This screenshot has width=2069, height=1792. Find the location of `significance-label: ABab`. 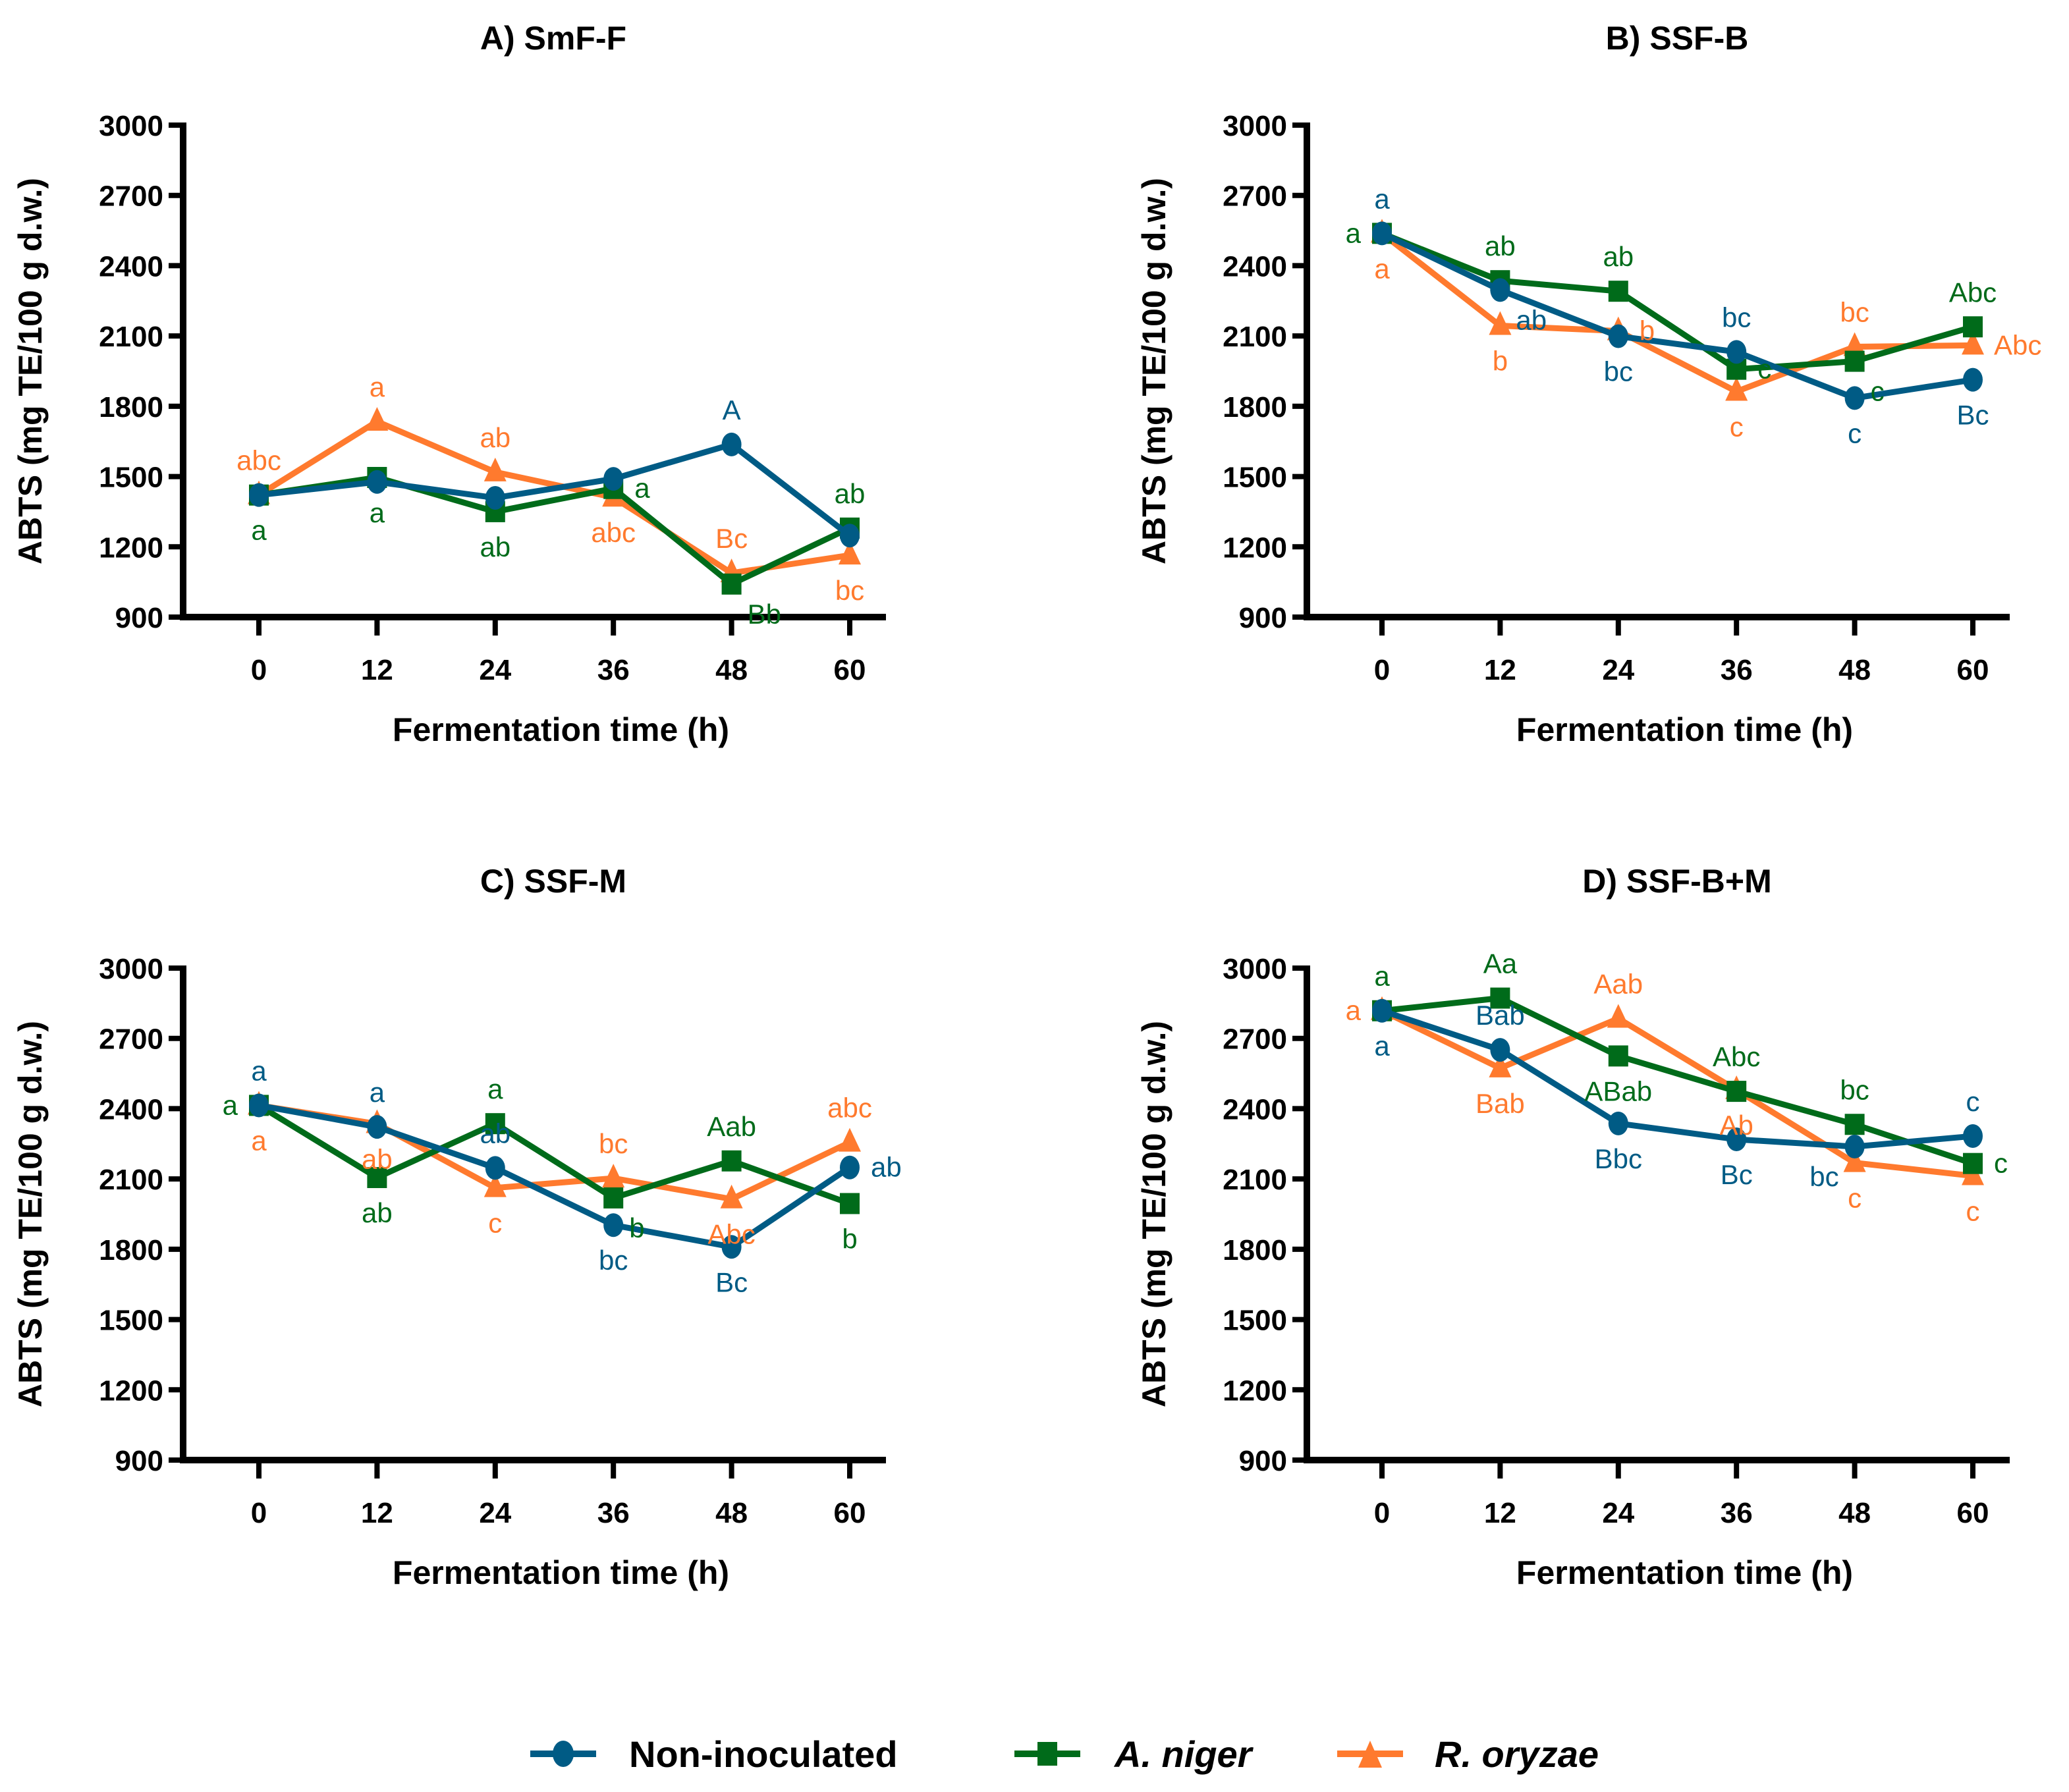

significance-label: ABab is located at coordinates (1618, 1090).